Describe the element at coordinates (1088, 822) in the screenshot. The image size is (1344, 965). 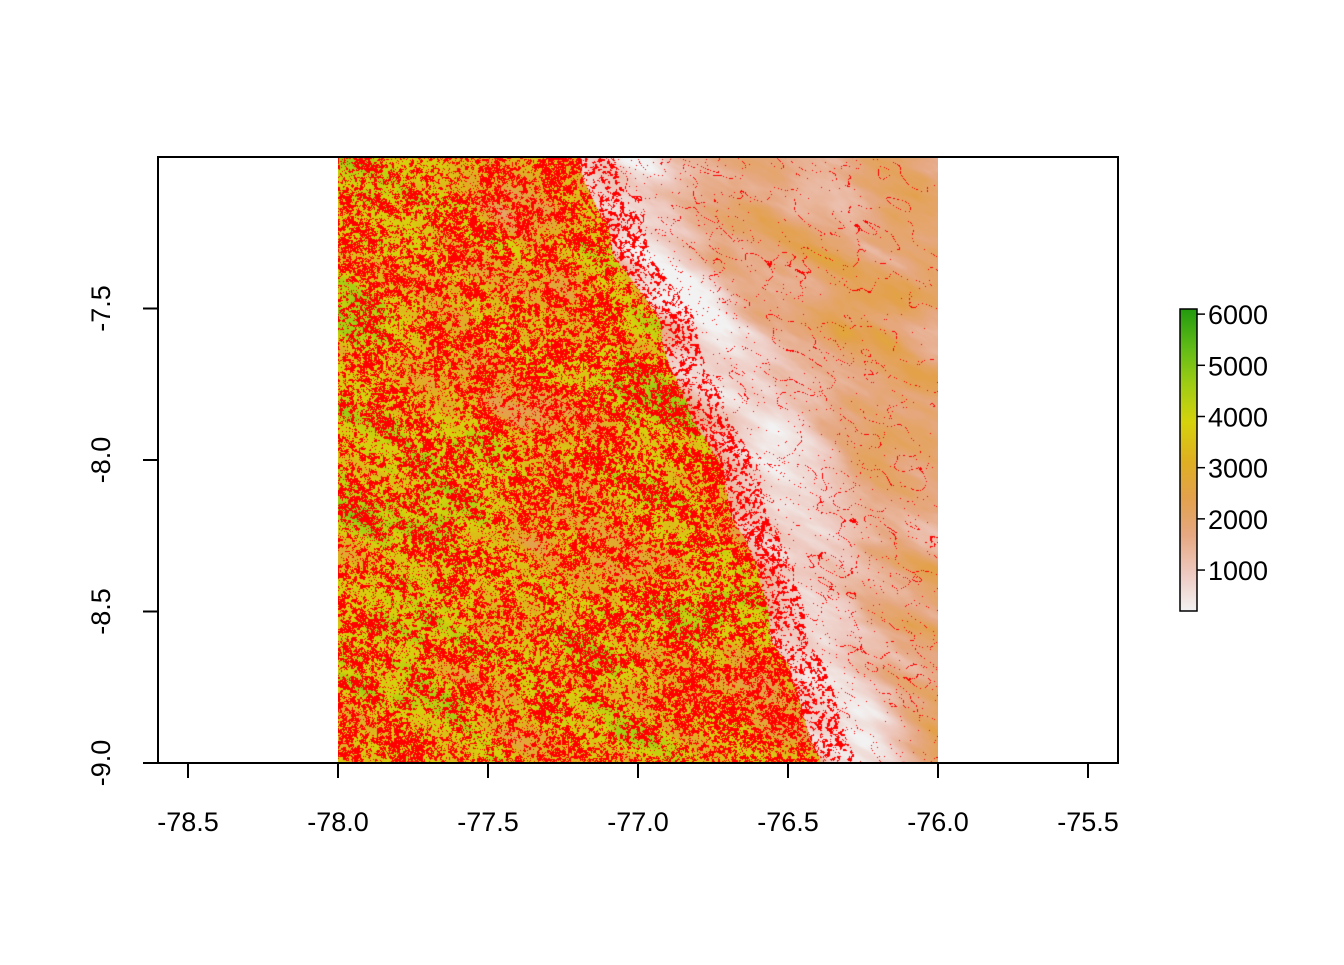
I see `x-tick-label: -75.5` at that location.